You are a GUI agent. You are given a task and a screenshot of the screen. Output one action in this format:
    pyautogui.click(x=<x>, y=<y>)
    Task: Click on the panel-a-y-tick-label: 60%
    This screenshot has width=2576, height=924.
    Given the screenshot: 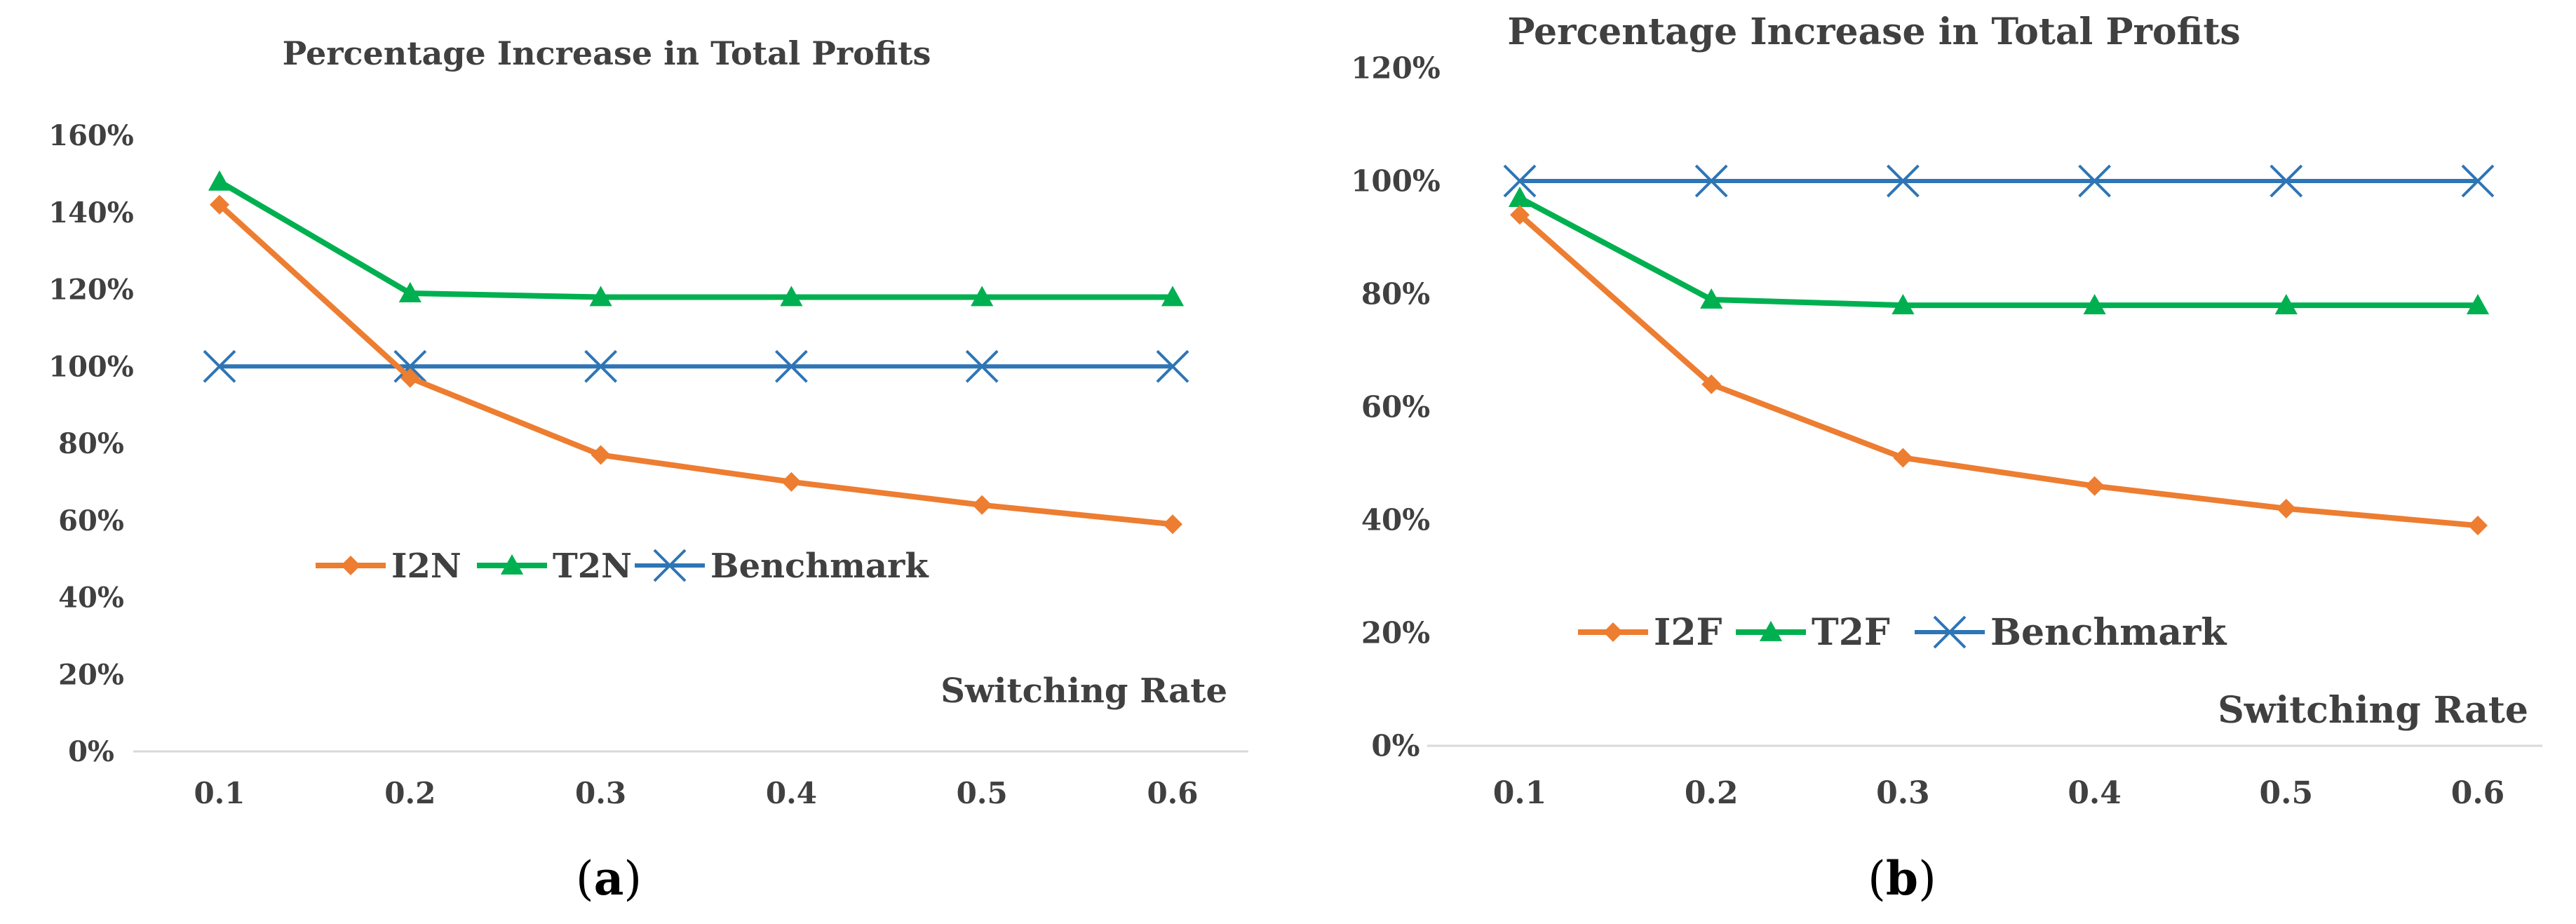 What is the action you would take?
    pyautogui.click(x=91, y=520)
    